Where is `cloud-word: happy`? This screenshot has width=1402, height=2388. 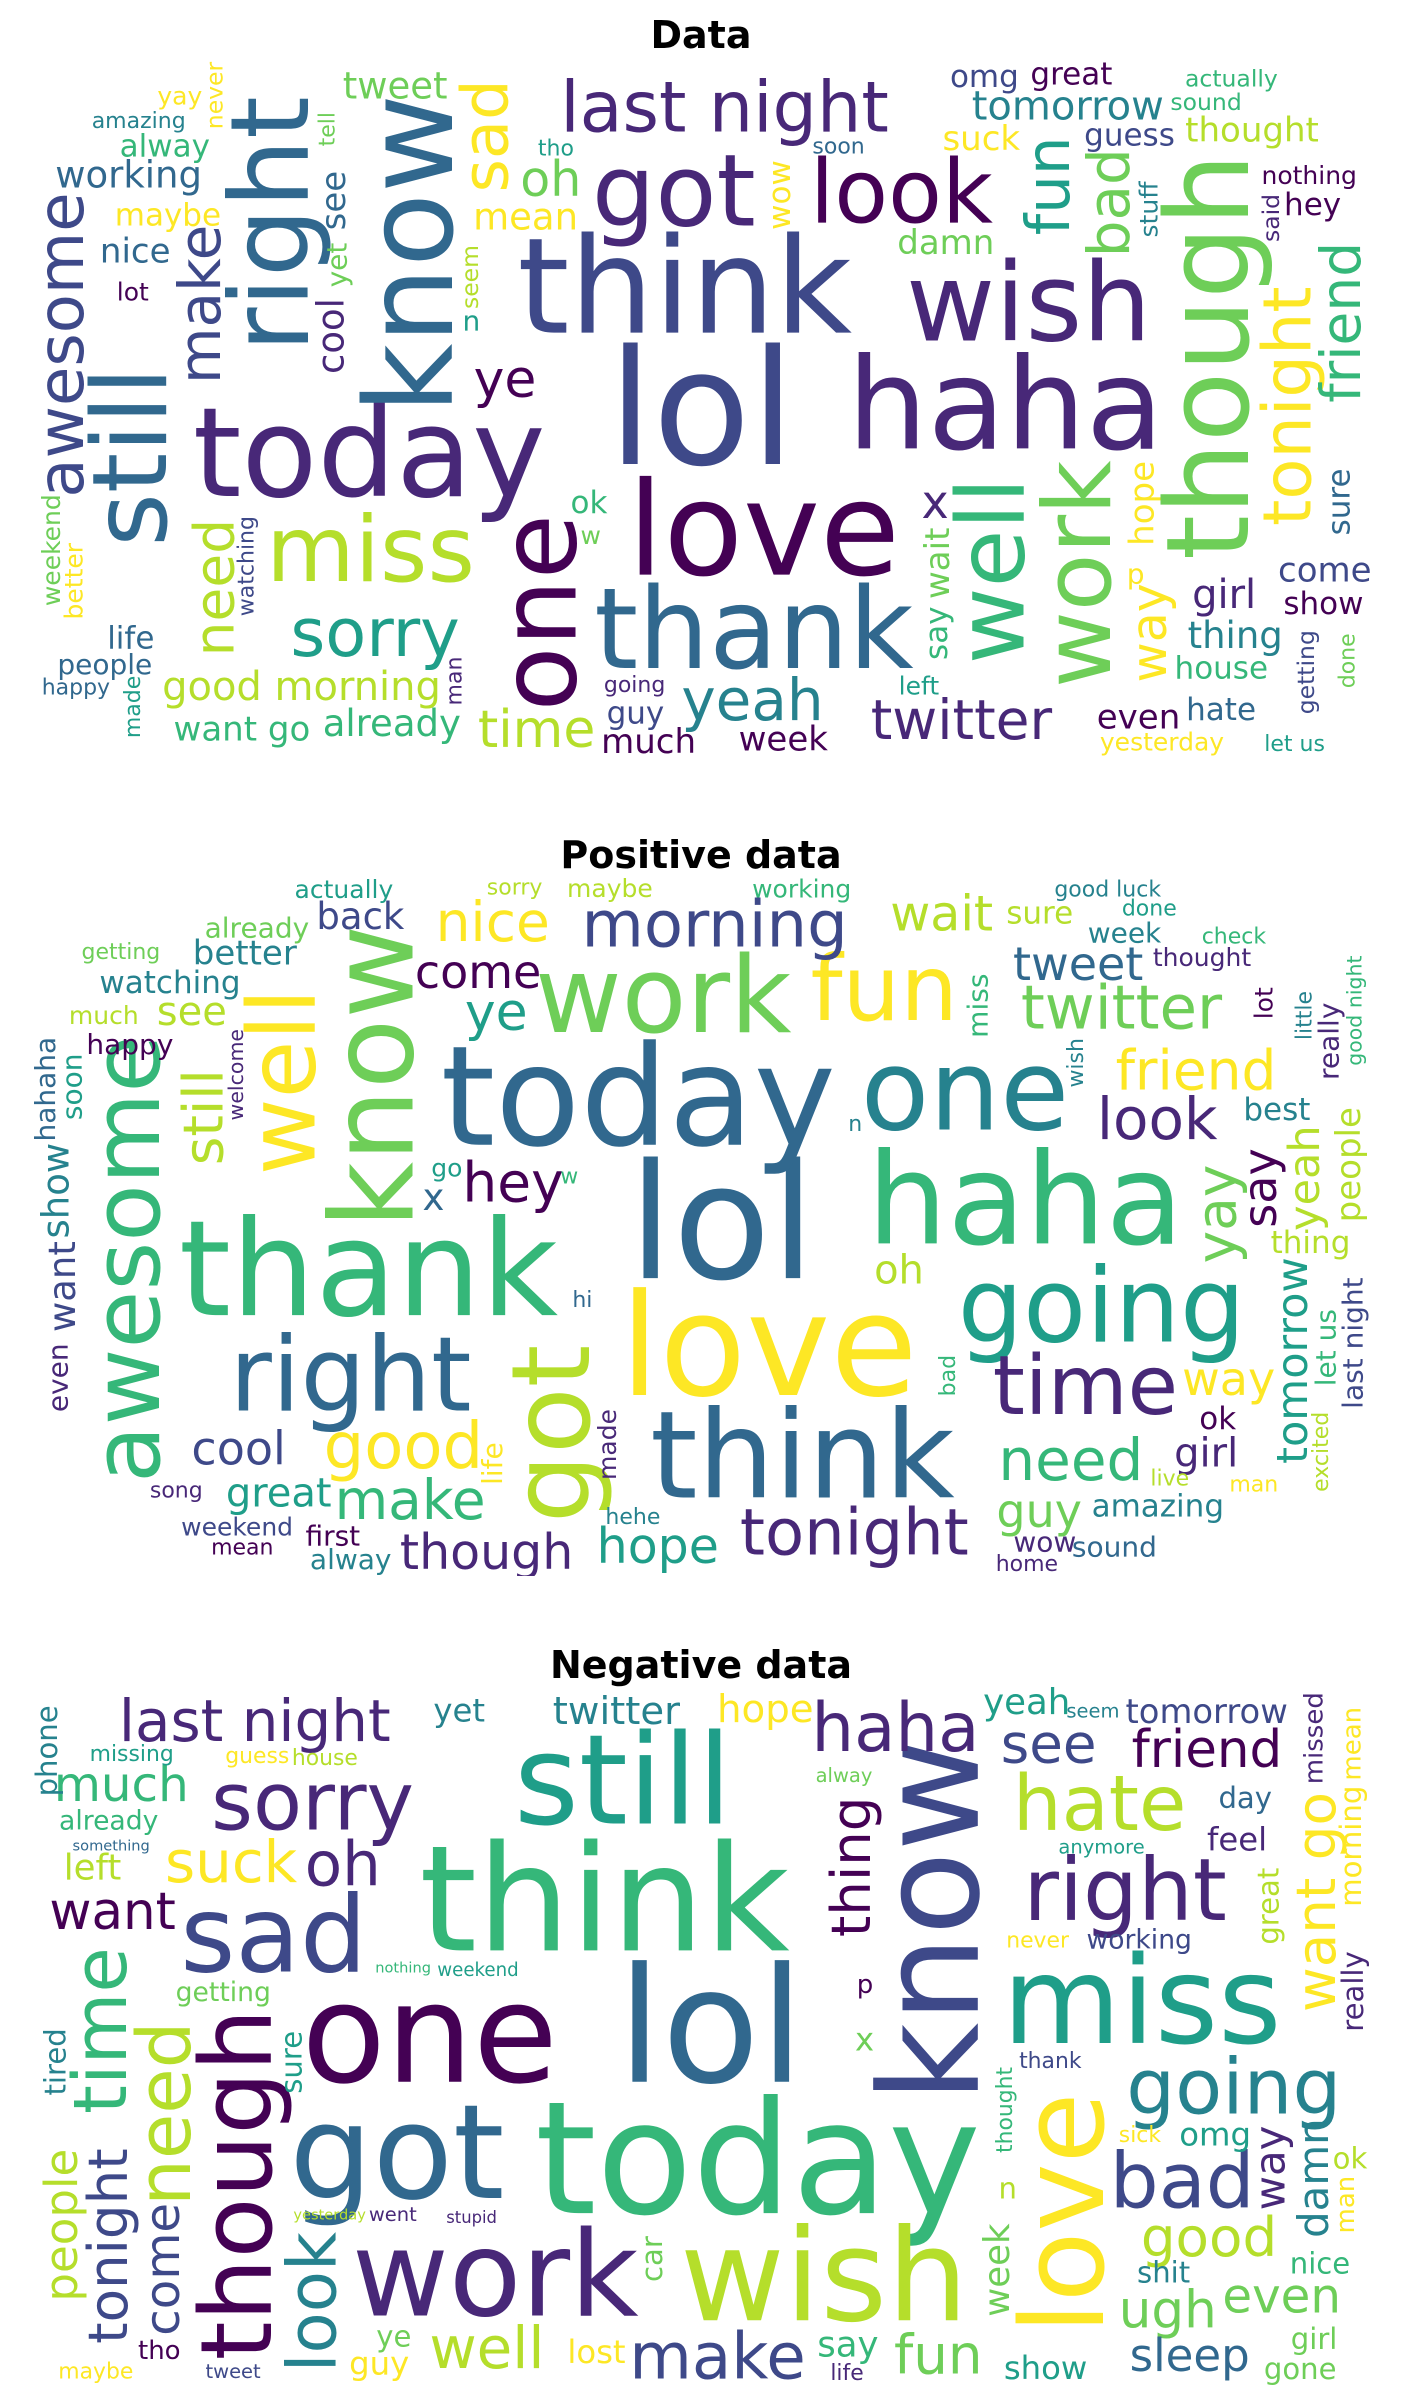 cloud-word: happy is located at coordinates (76, 687).